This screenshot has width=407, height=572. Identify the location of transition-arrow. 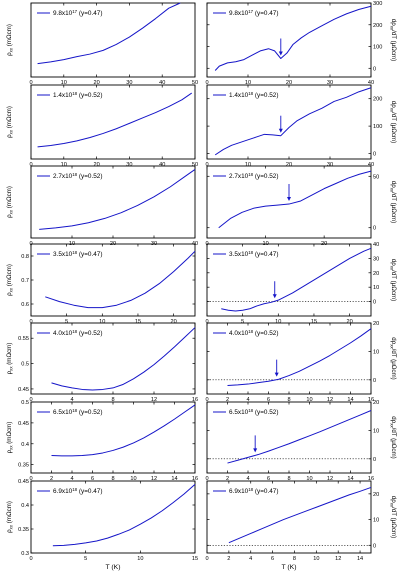
(280, 124).